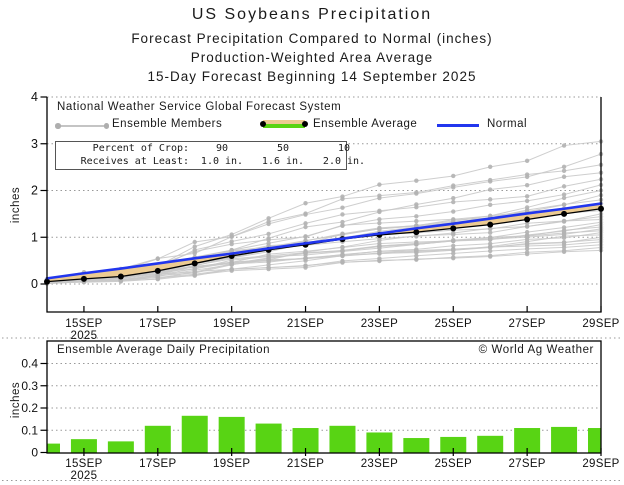 The height and width of the screenshot is (485, 624). I want to click on svg-text: 3, so click(34, 144).